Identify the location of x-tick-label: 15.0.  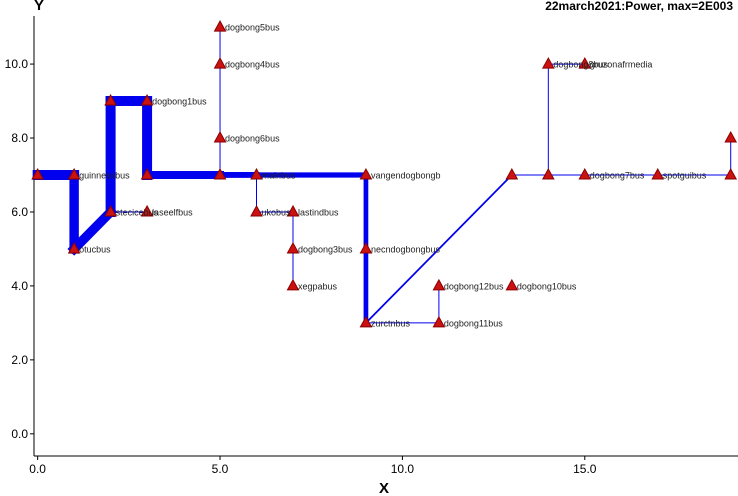
(585, 469).